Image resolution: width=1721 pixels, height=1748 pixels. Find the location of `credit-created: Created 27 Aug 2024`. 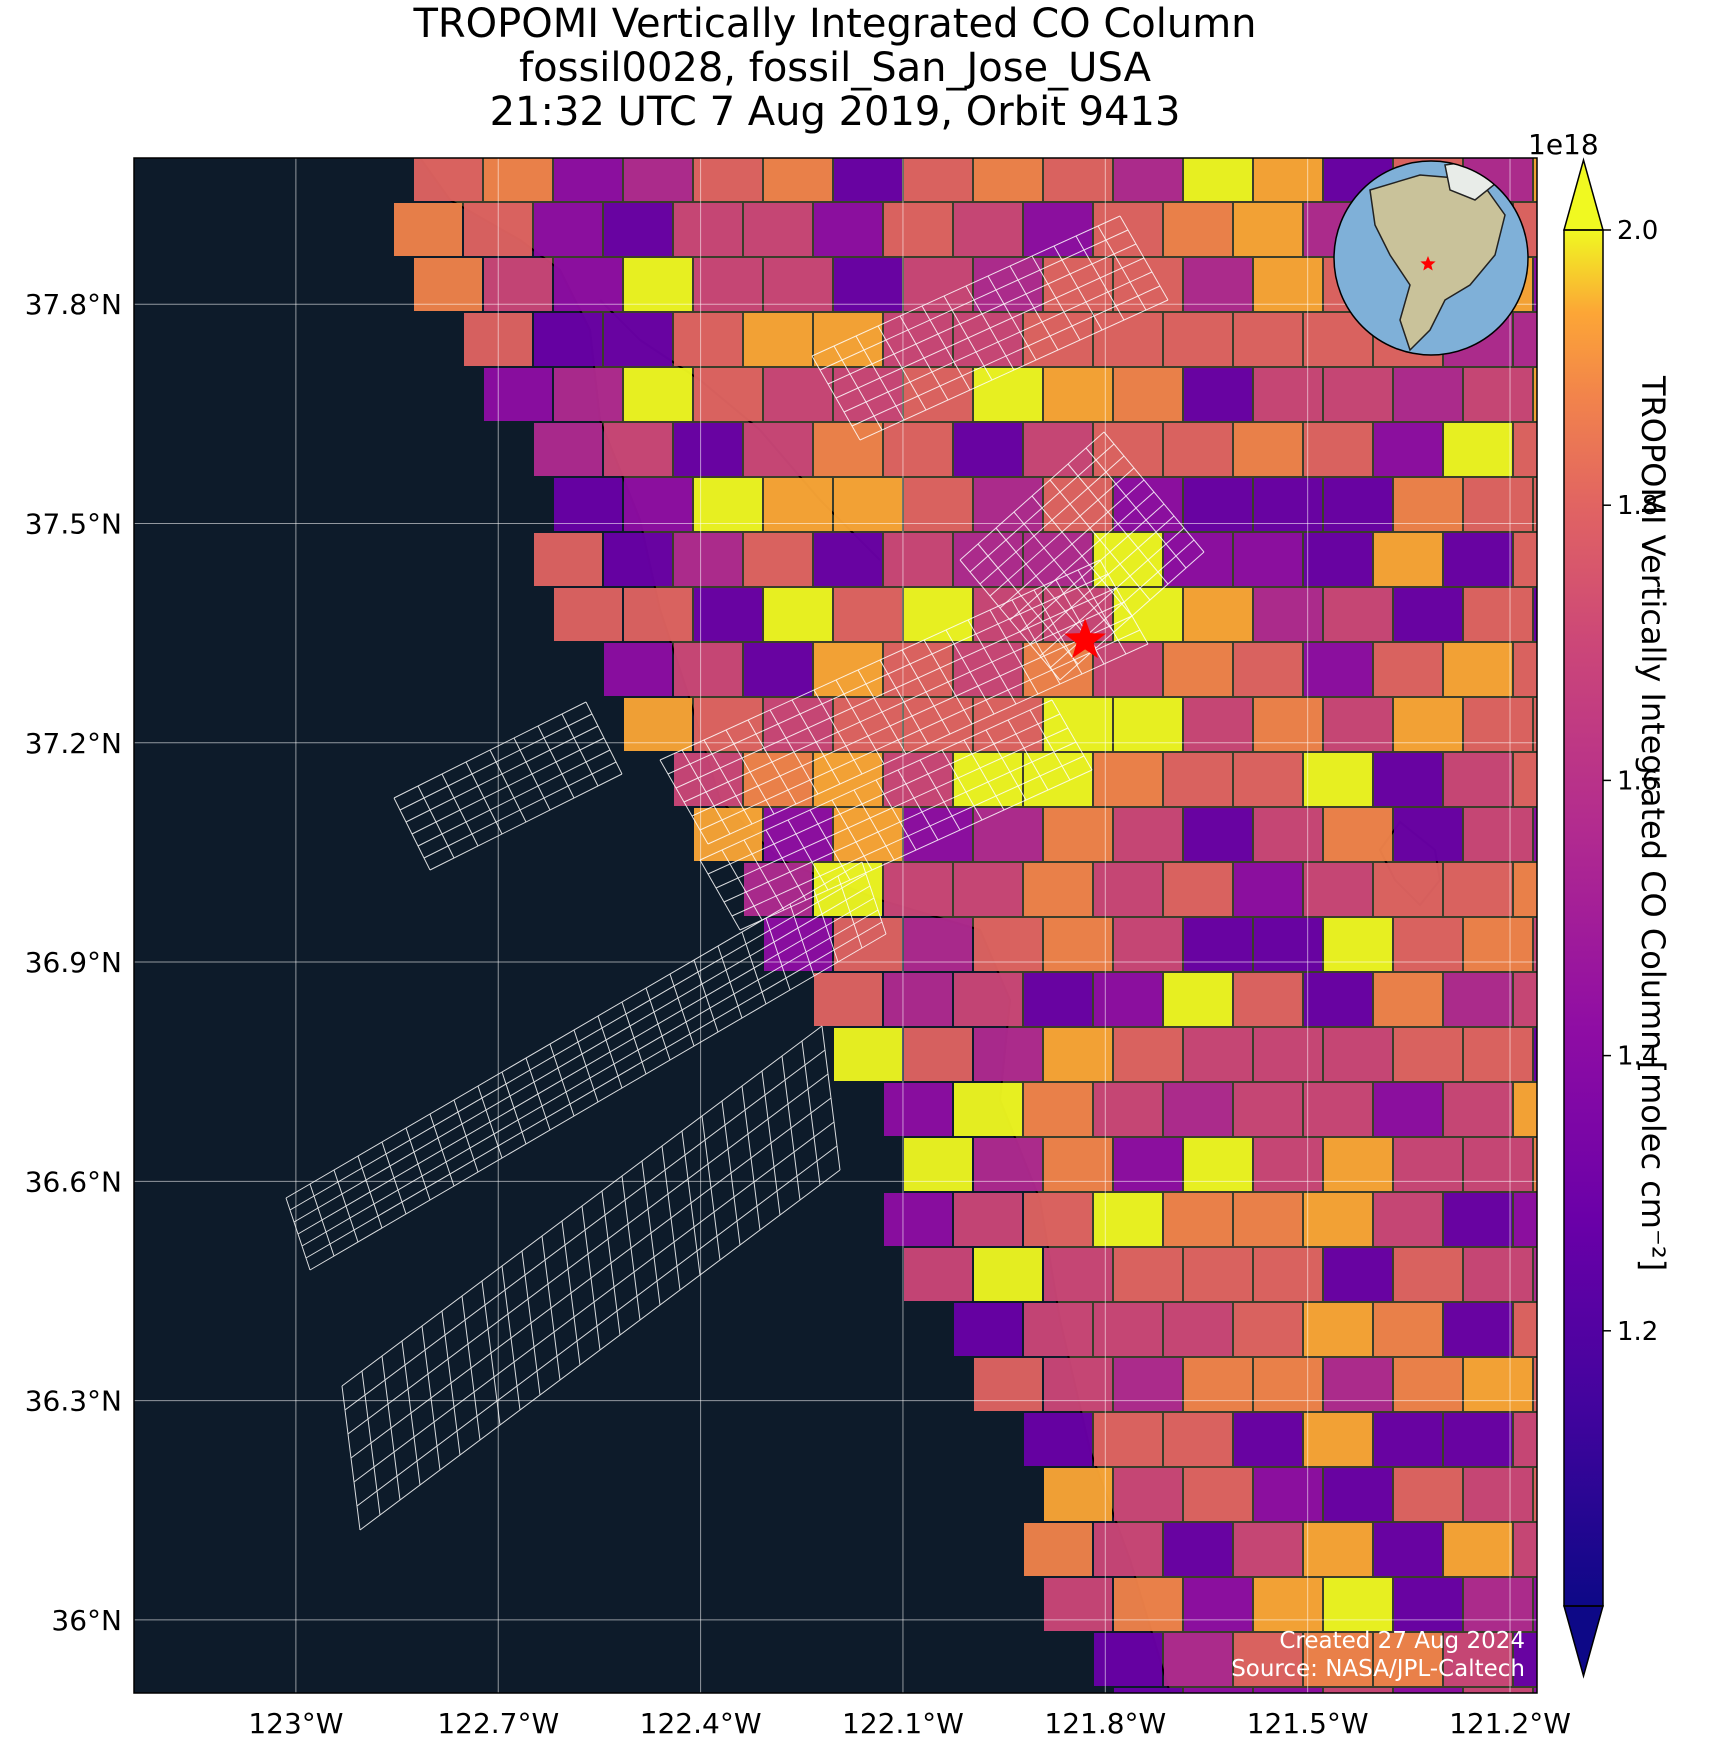

credit-created: Created 27 Aug 2024 is located at coordinates (1402, 1641).